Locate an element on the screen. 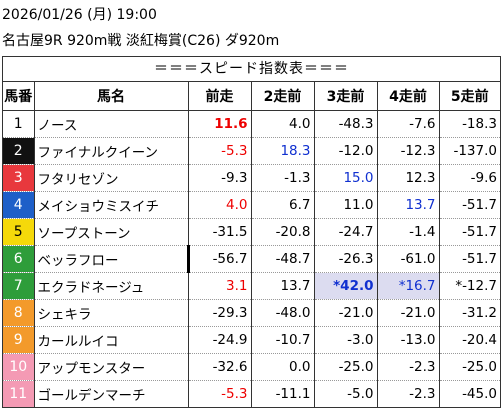 The height and width of the screenshot is (408, 503). horse-name: アップモンスター is located at coordinates (111, 367).